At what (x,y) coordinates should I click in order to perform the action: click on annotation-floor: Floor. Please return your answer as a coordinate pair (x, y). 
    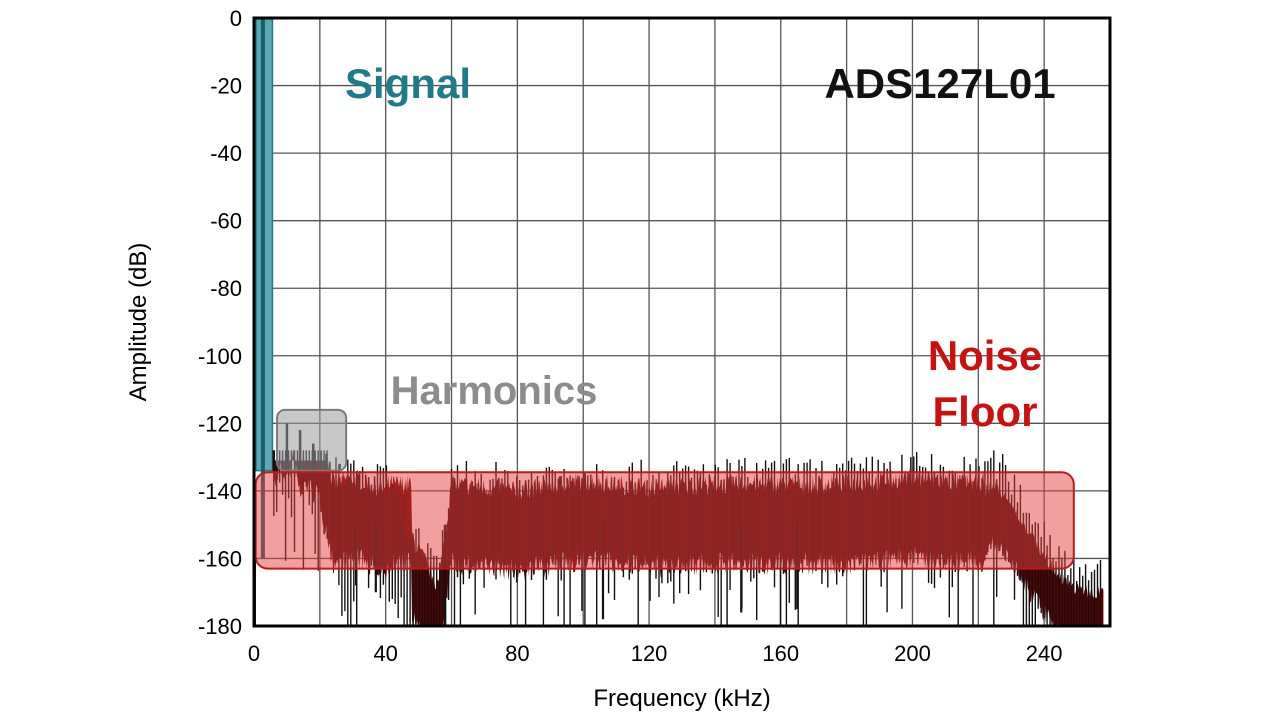
    Looking at the image, I should click on (985, 411).